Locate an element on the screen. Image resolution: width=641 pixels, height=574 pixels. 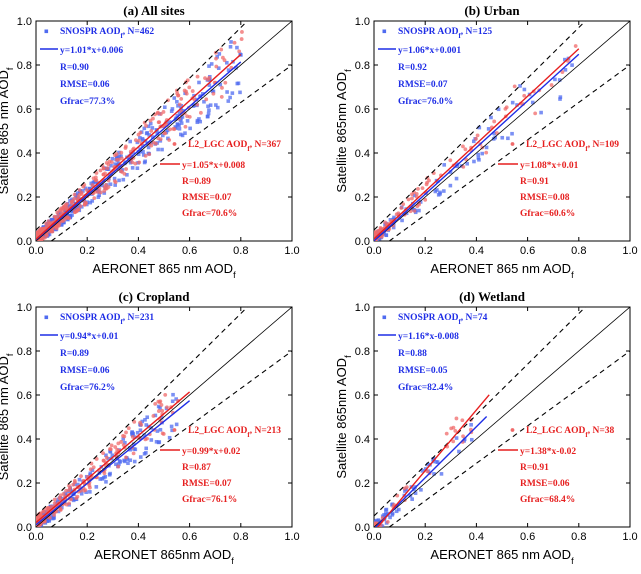
y-axis-label: Satellite 865 nm AODf is located at coordinates (7, 416).